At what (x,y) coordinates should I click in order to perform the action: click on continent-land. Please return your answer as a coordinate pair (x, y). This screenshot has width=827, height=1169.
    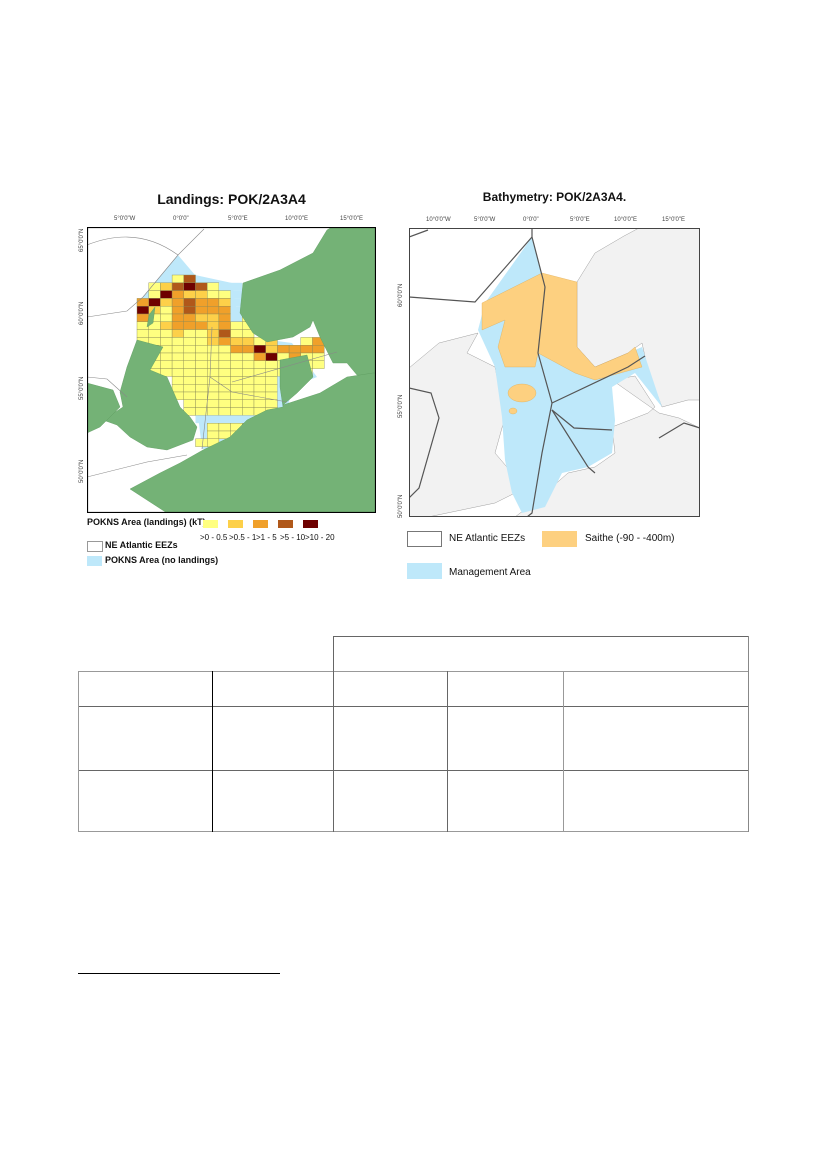
    Looking at the image, I should click on (252, 433).